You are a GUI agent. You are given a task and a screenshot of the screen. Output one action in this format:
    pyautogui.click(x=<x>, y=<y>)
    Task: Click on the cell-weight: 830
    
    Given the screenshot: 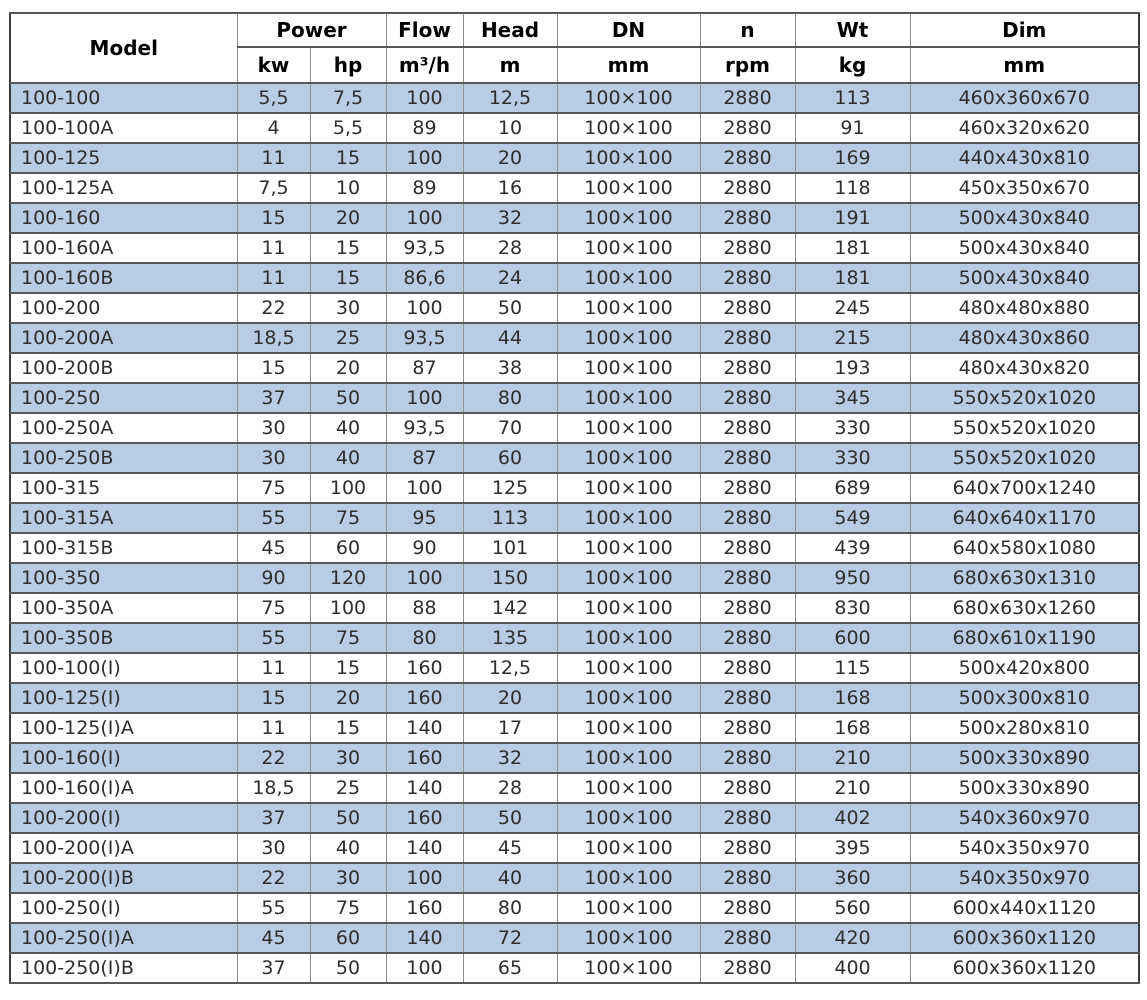 What is the action you would take?
    pyautogui.click(x=852, y=608)
    